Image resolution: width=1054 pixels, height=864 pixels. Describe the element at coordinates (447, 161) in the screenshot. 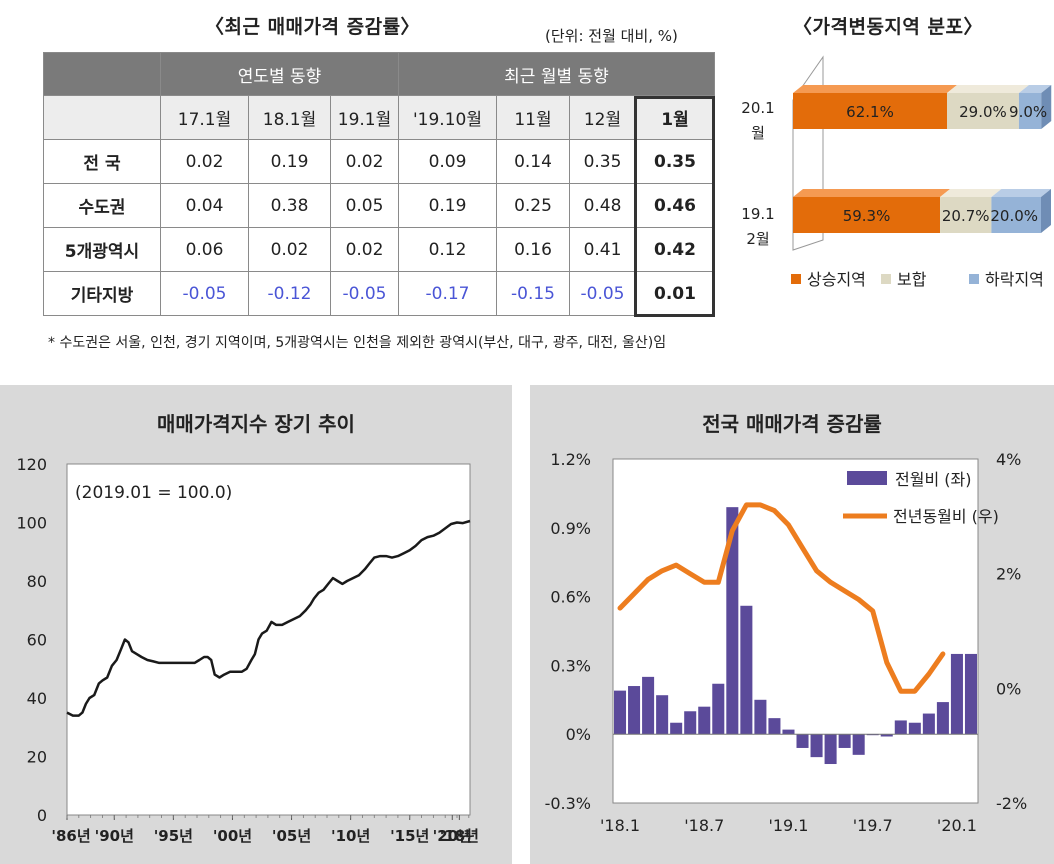

I see `table-cell: 0.09` at that location.